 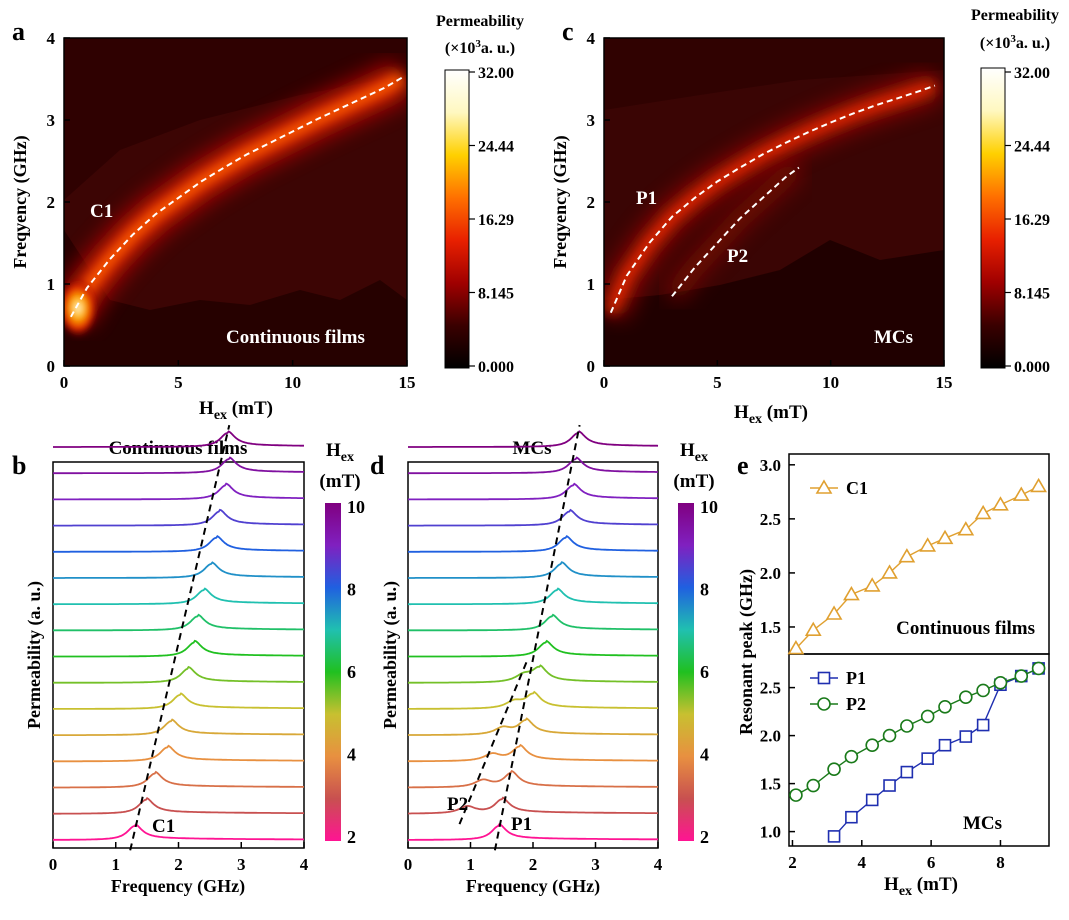 I want to click on legend-p1-marker, so click(x=824, y=678).